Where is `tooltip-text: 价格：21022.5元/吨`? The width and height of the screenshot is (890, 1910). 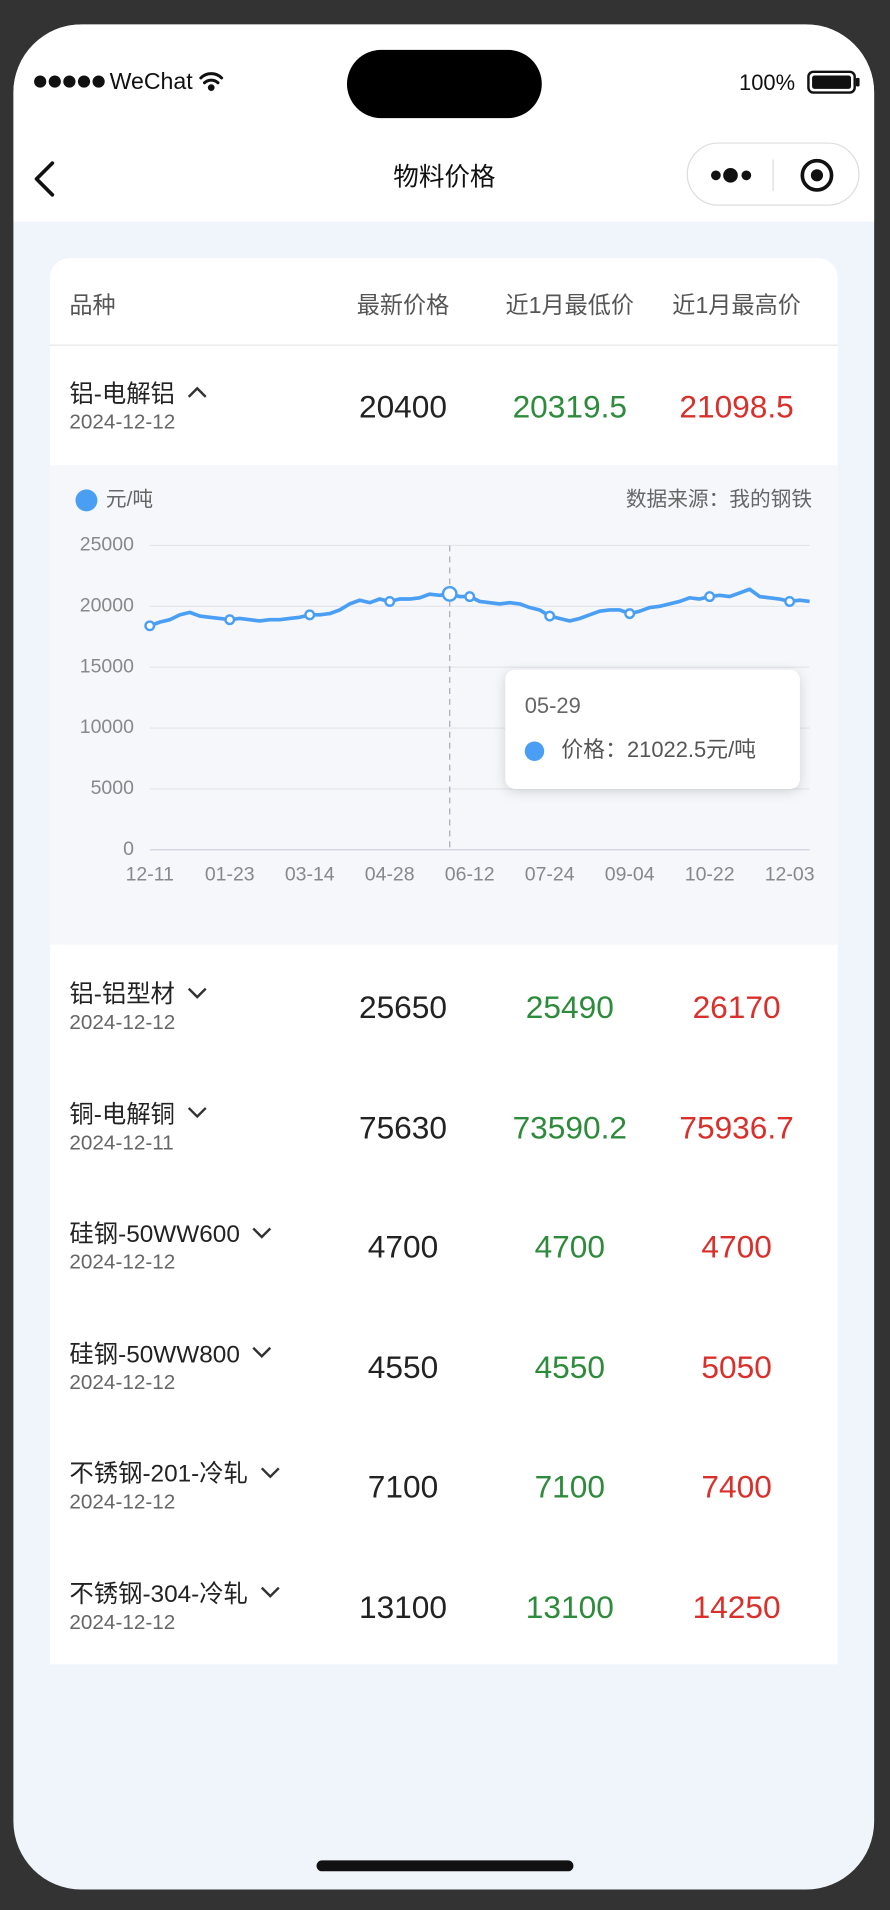 tooltip-text: 价格：21022.5元/吨 is located at coordinates (658, 749).